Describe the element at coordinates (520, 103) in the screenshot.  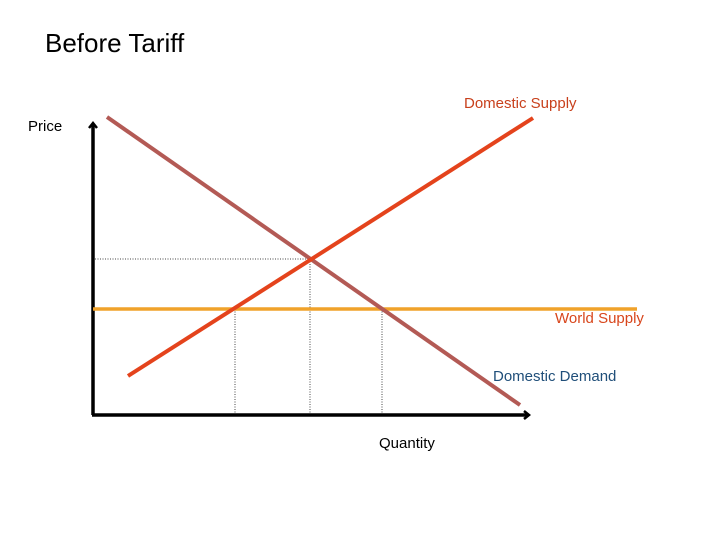
I see `supply-label: Domestic Supply` at that location.